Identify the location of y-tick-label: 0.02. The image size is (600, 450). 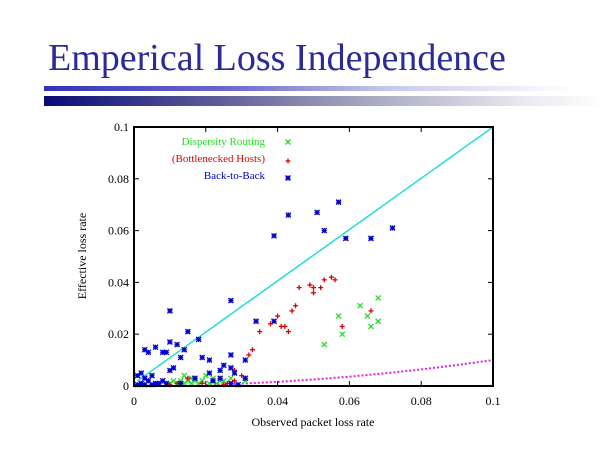
(118, 334).